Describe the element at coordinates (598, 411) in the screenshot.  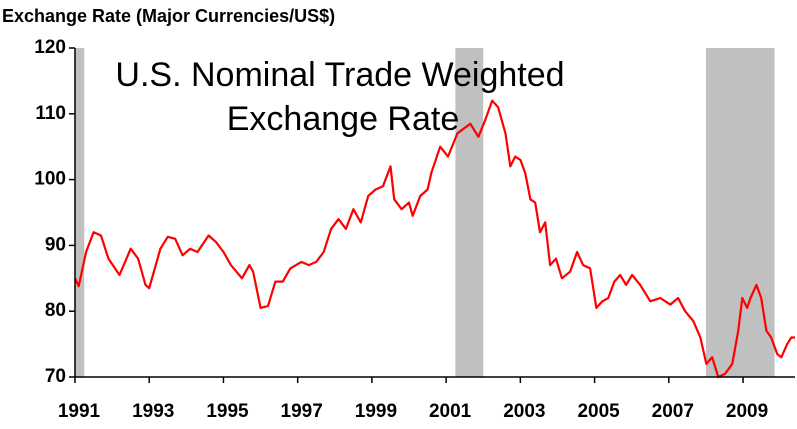
I see `x-tick-label: 2005` at that location.